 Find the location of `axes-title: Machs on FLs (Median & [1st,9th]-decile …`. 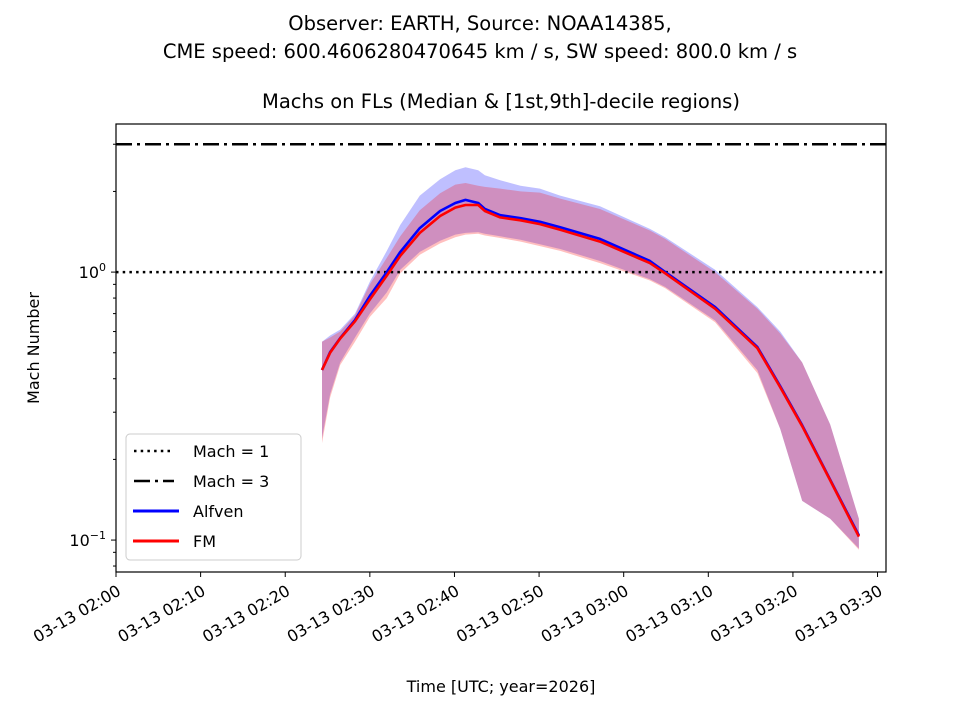

axes-title: Machs on FLs (Median & [1st,9th]-decile … is located at coordinates (501, 101).